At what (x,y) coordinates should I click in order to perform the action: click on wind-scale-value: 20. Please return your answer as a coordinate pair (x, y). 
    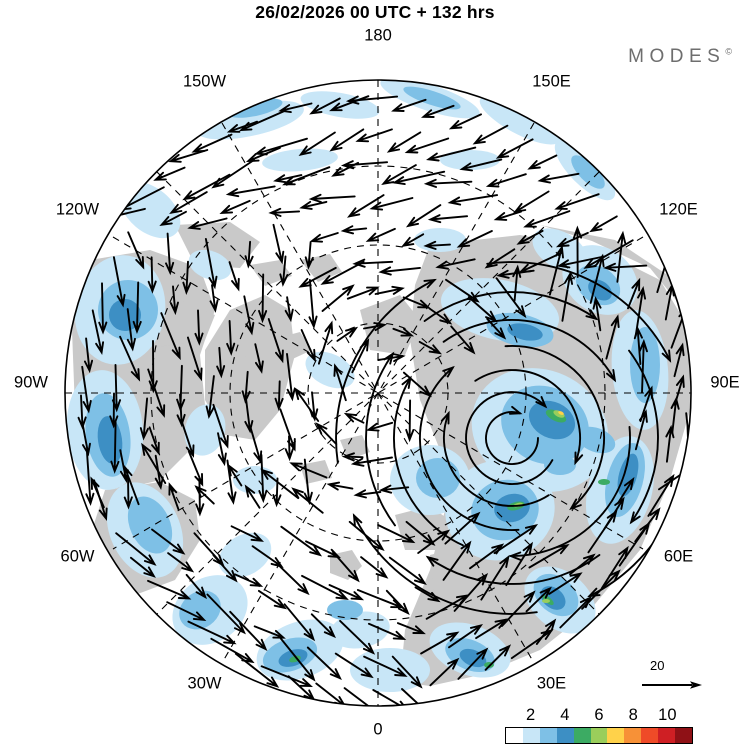
    Looking at the image, I should click on (657, 665).